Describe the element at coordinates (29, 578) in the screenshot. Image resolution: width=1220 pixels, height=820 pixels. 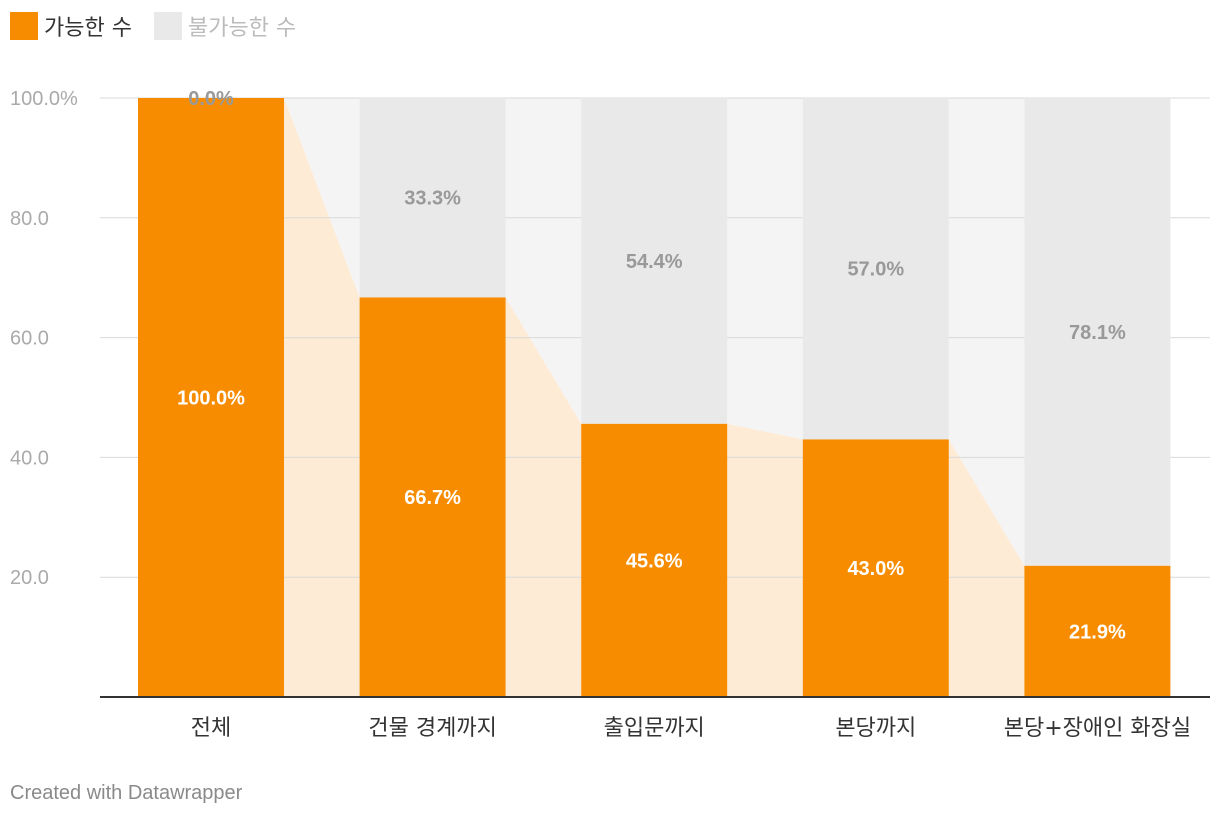
I see `y-tick-label: 20.0` at that location.